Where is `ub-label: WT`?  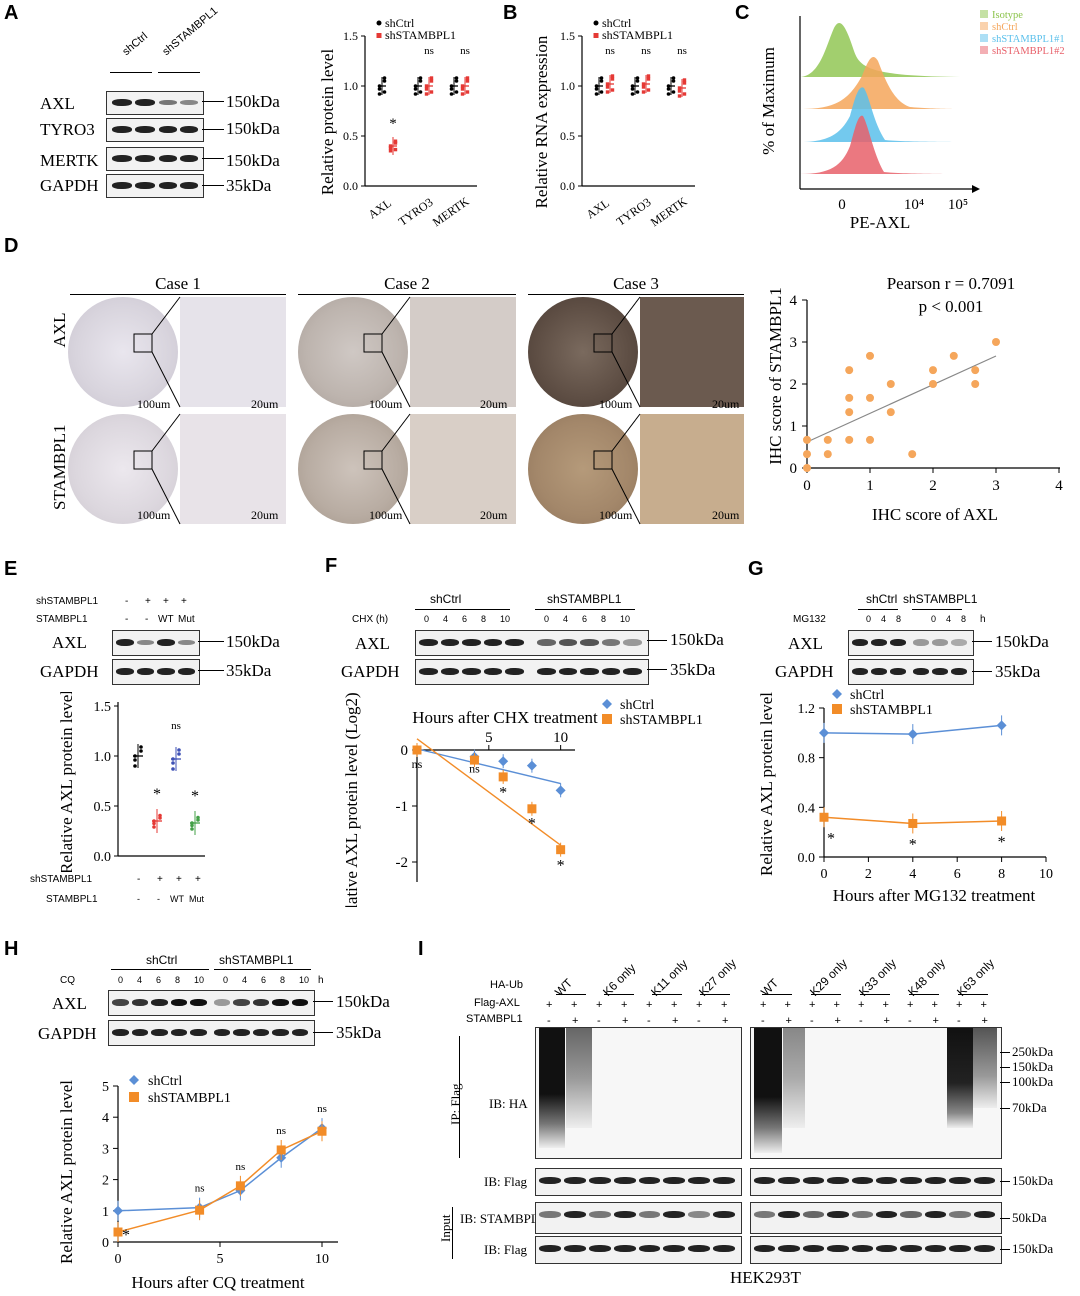 ub-label: WT is located at coordinates (564, 987).